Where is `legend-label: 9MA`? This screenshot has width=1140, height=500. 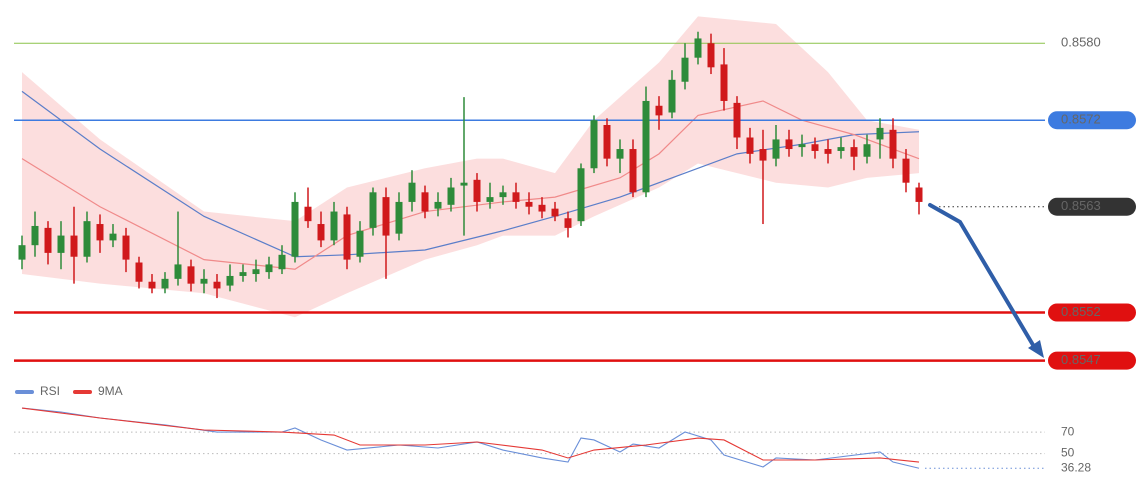
legend-label: 9MA is located at coordinates (110, 391).